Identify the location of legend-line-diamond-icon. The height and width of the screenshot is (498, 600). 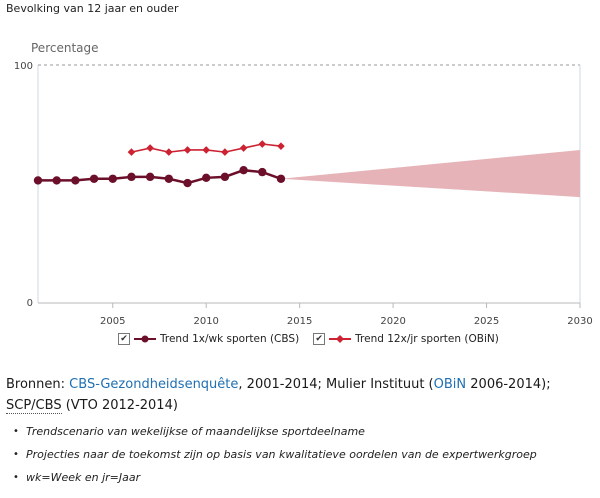
(340, 339).